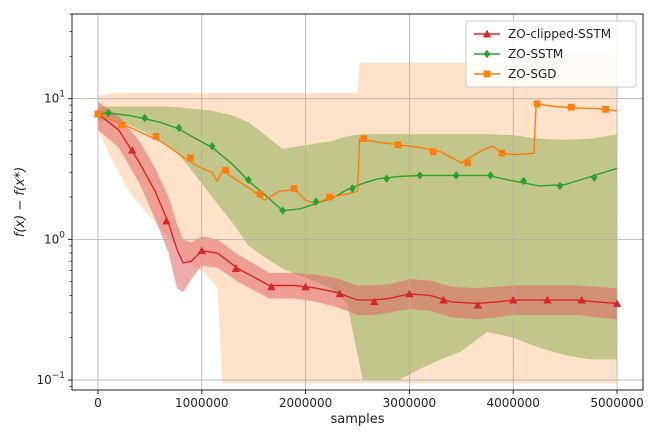 The width and height of the screenshot is (666, 443). I want to click on x-tick-label: 5000000, so click(616, 403).